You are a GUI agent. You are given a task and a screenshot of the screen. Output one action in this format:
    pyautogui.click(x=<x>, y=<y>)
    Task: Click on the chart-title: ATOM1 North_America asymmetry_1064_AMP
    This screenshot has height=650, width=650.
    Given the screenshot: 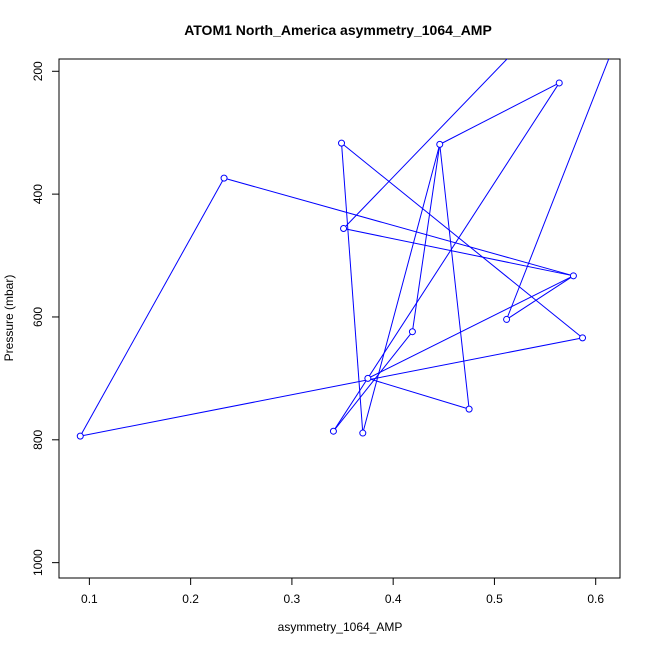 What is the action you would take?
    pyautogui.click(x=338, y=30)
    